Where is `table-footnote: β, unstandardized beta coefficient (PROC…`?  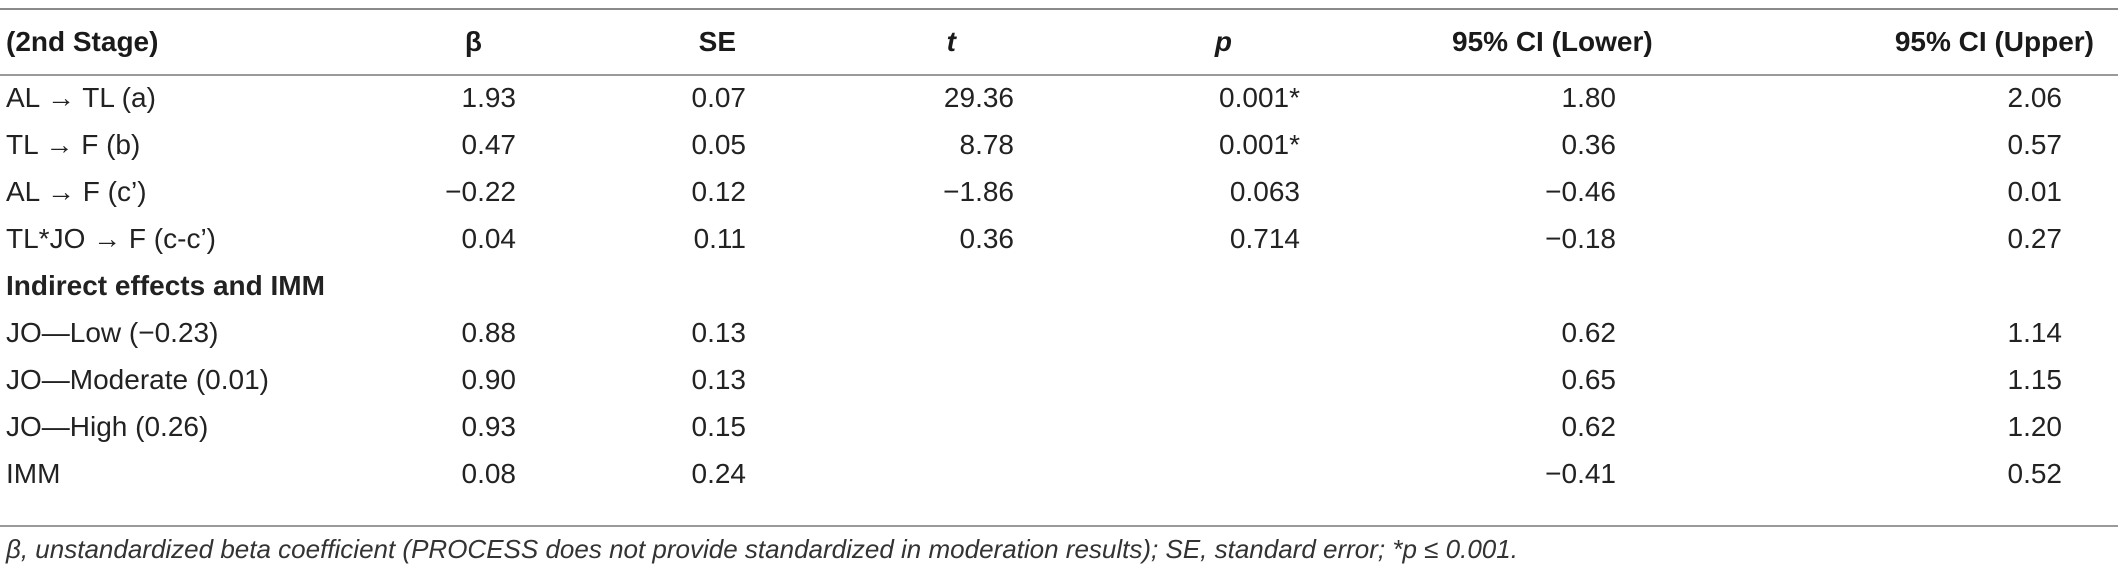
table-footnote: β, unstandardized beta coefficient (PROC… is located at coordinates (762, 549).